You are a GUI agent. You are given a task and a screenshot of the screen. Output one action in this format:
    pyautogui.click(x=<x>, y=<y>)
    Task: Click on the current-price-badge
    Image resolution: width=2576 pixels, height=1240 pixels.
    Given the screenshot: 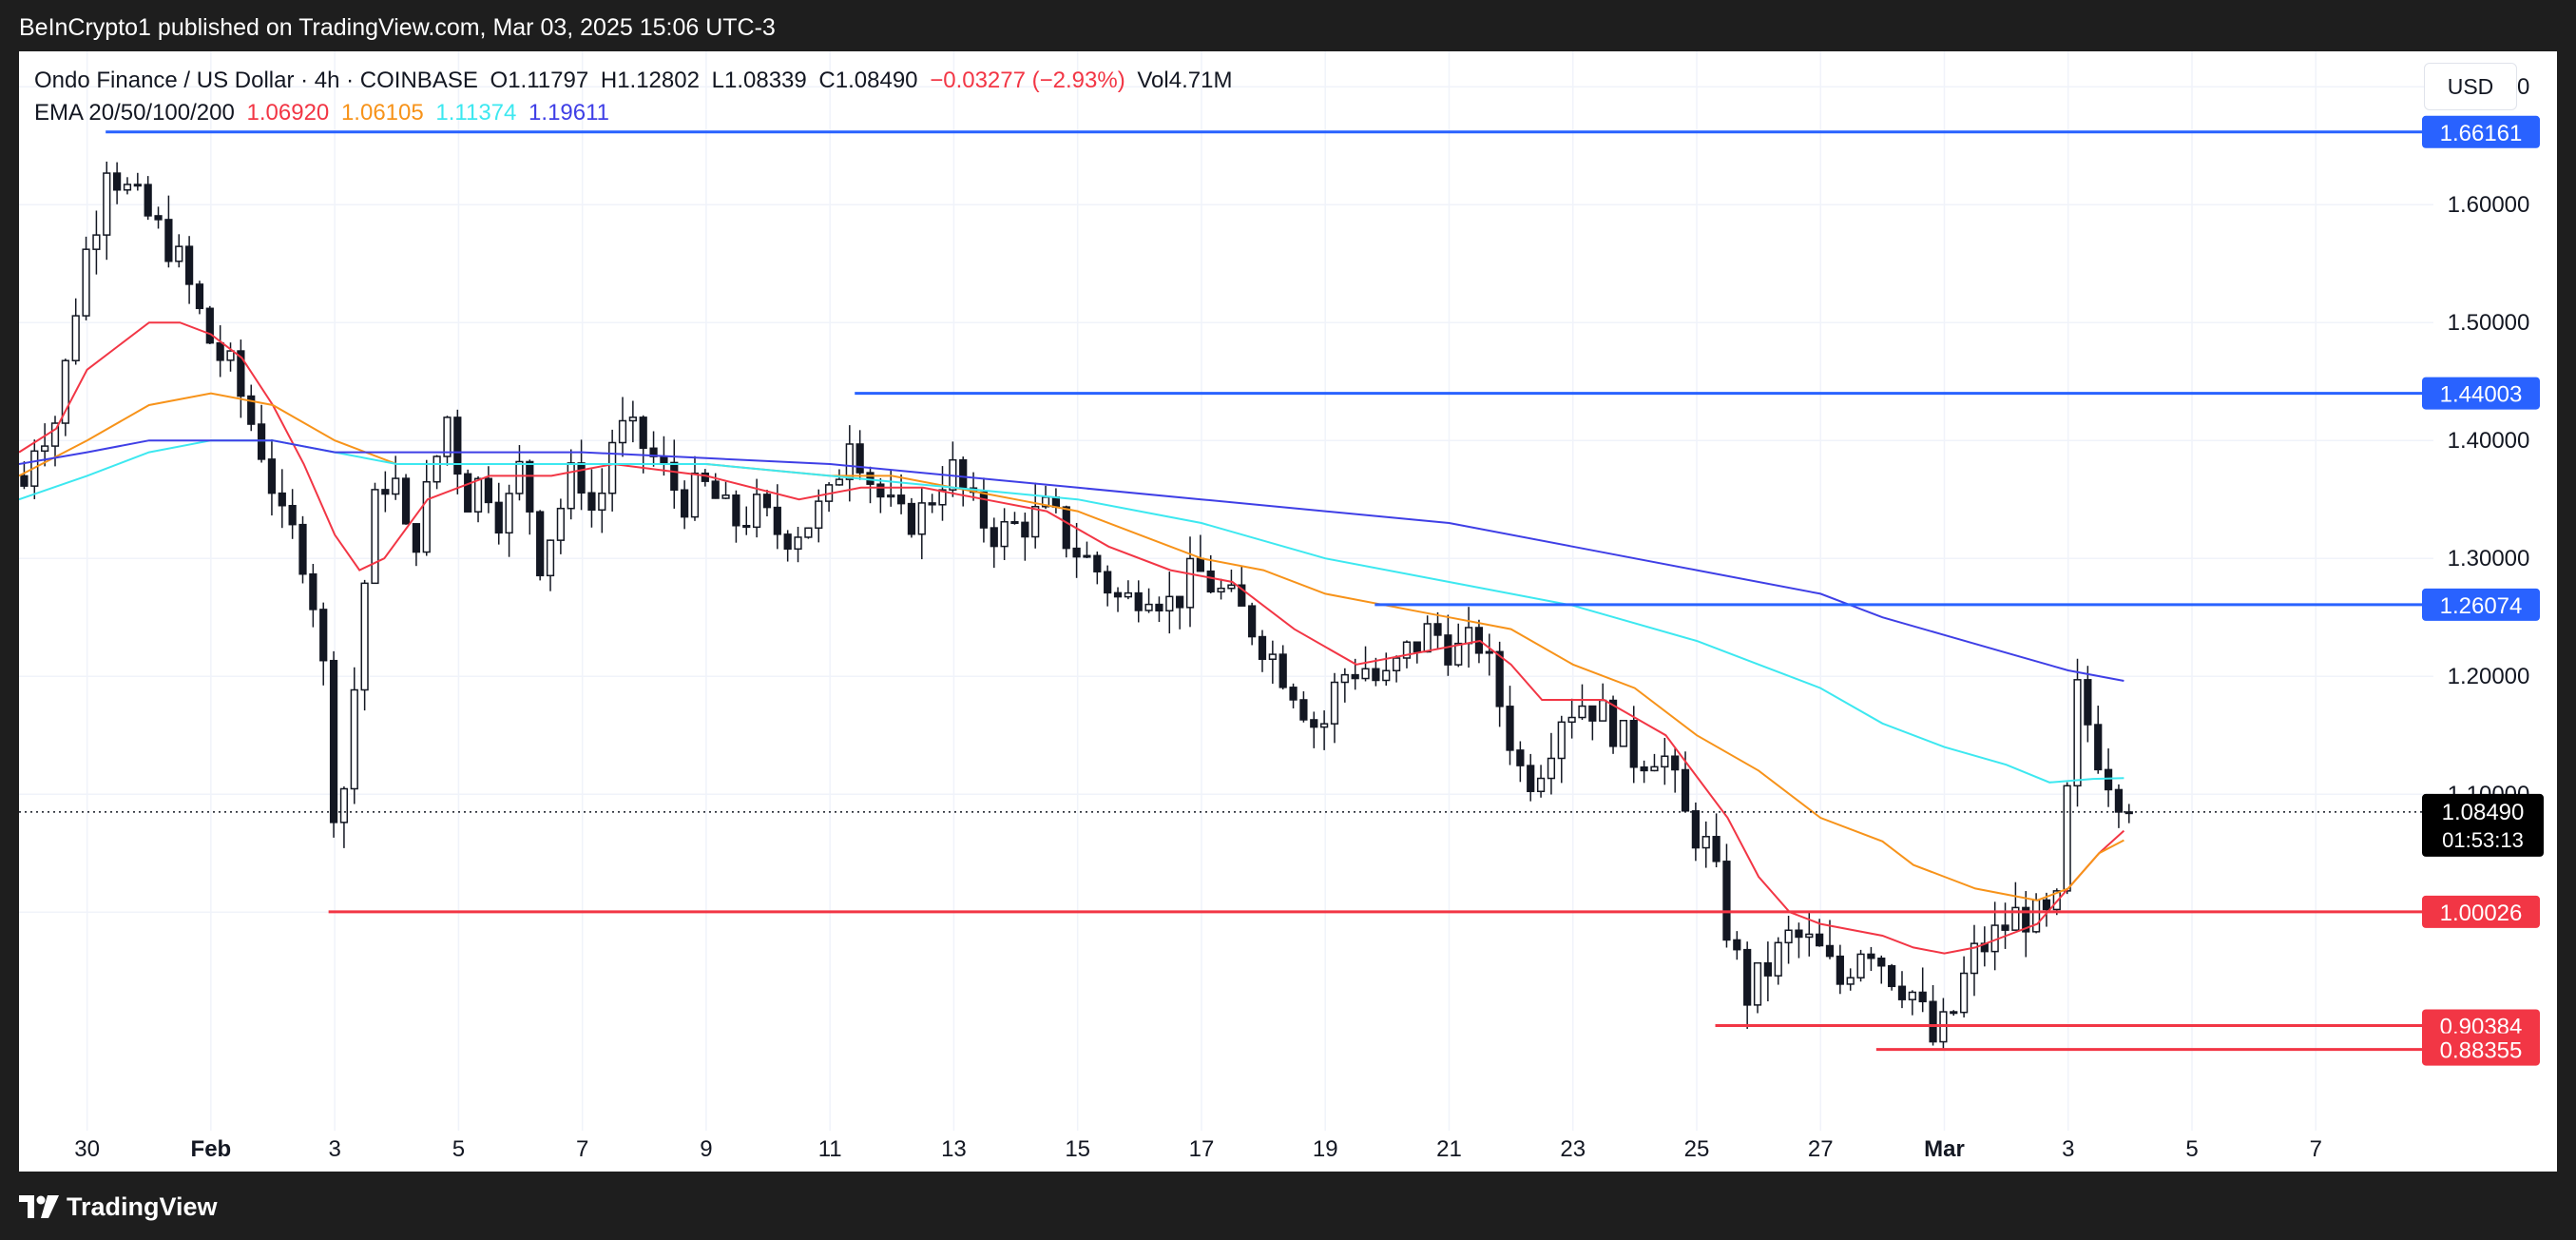 What is the action you would take?
    pyautogui.click(x=2483, y=825)
    